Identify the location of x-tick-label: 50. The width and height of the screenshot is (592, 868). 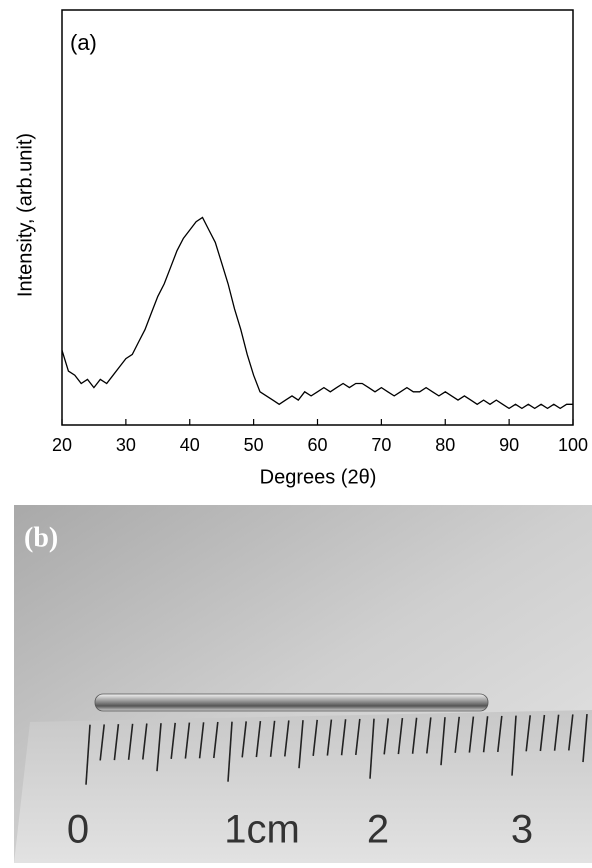
(254, 445).